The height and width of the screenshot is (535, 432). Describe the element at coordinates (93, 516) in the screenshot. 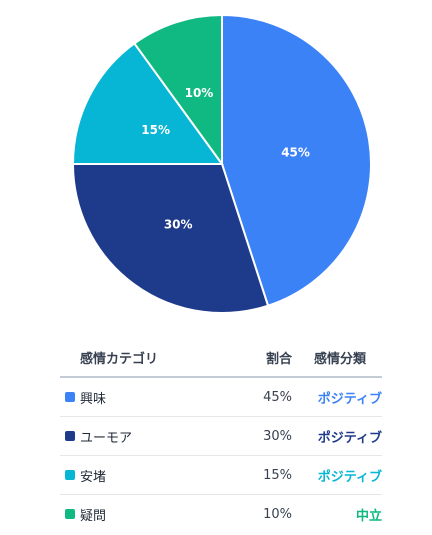

I see `row-category: 疑問` at that location.